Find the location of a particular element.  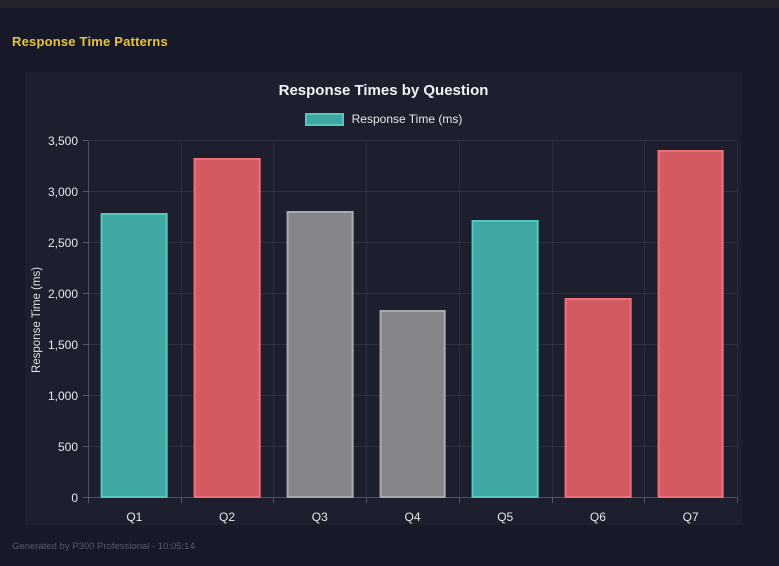

y-tick-label: 3,500 is located at coordinates (62, 141).